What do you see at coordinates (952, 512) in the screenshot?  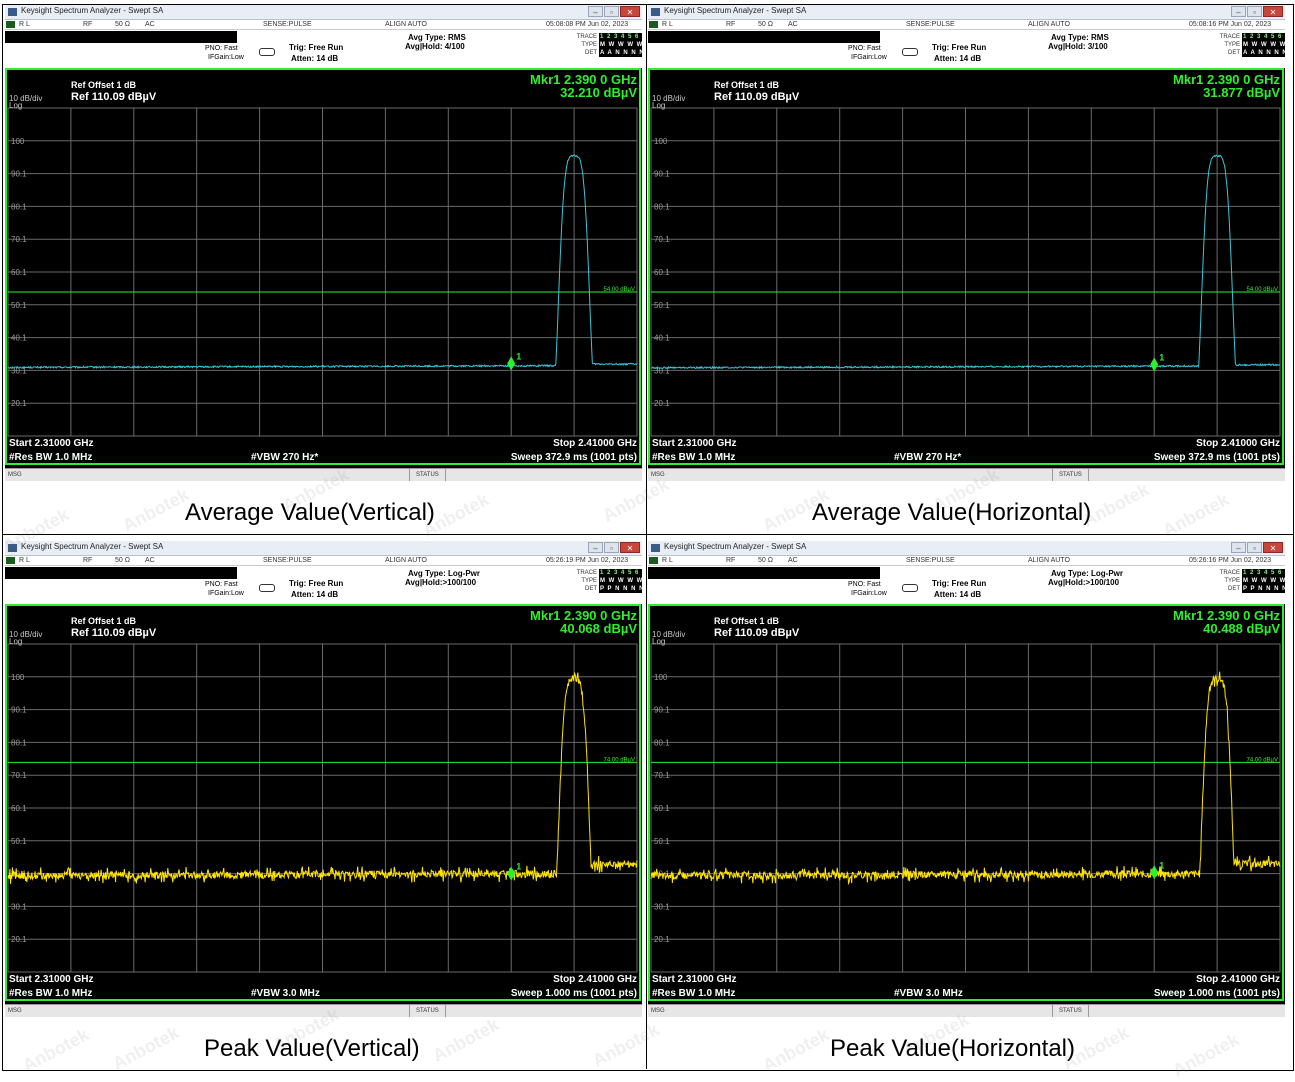 I see `panel-caption: Average Value(Horizontal)` at bounding box center [952, 512].